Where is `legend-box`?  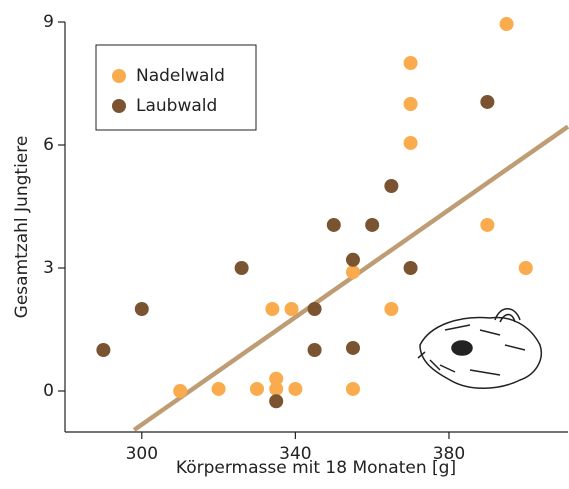 legend-box is located at coordinates (176, 87).